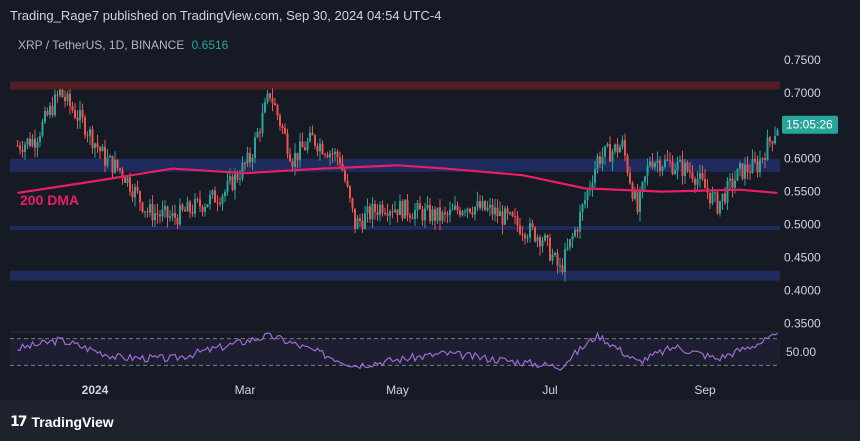 Image resolution: width=860 pixels, height=441 pixels. I want to click on tradingview-logo: 17 TradingView, so click(62, 422).